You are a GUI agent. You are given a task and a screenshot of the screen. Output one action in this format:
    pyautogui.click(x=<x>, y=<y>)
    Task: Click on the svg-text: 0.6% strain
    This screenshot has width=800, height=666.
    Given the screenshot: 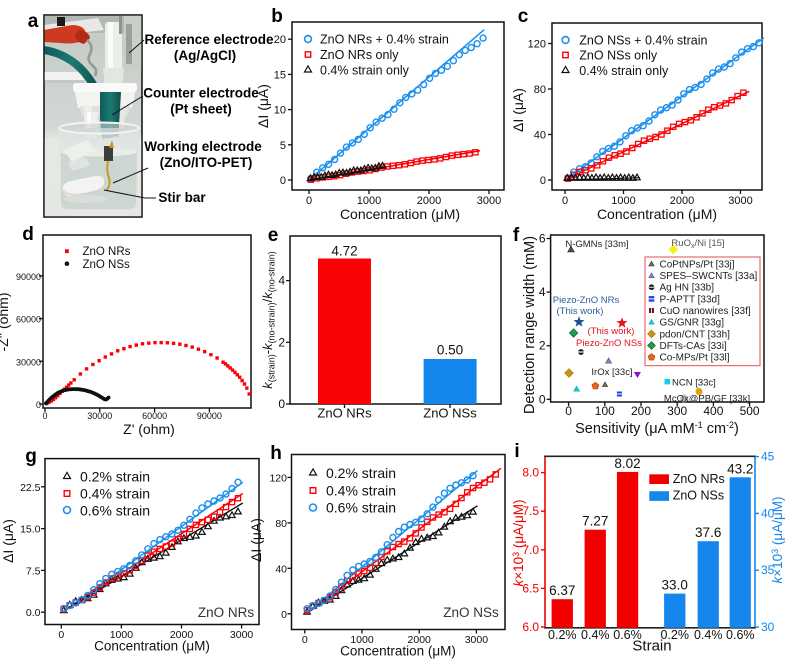 What is the action you would take?
    pyautogui.click(x=361, y=508)
    